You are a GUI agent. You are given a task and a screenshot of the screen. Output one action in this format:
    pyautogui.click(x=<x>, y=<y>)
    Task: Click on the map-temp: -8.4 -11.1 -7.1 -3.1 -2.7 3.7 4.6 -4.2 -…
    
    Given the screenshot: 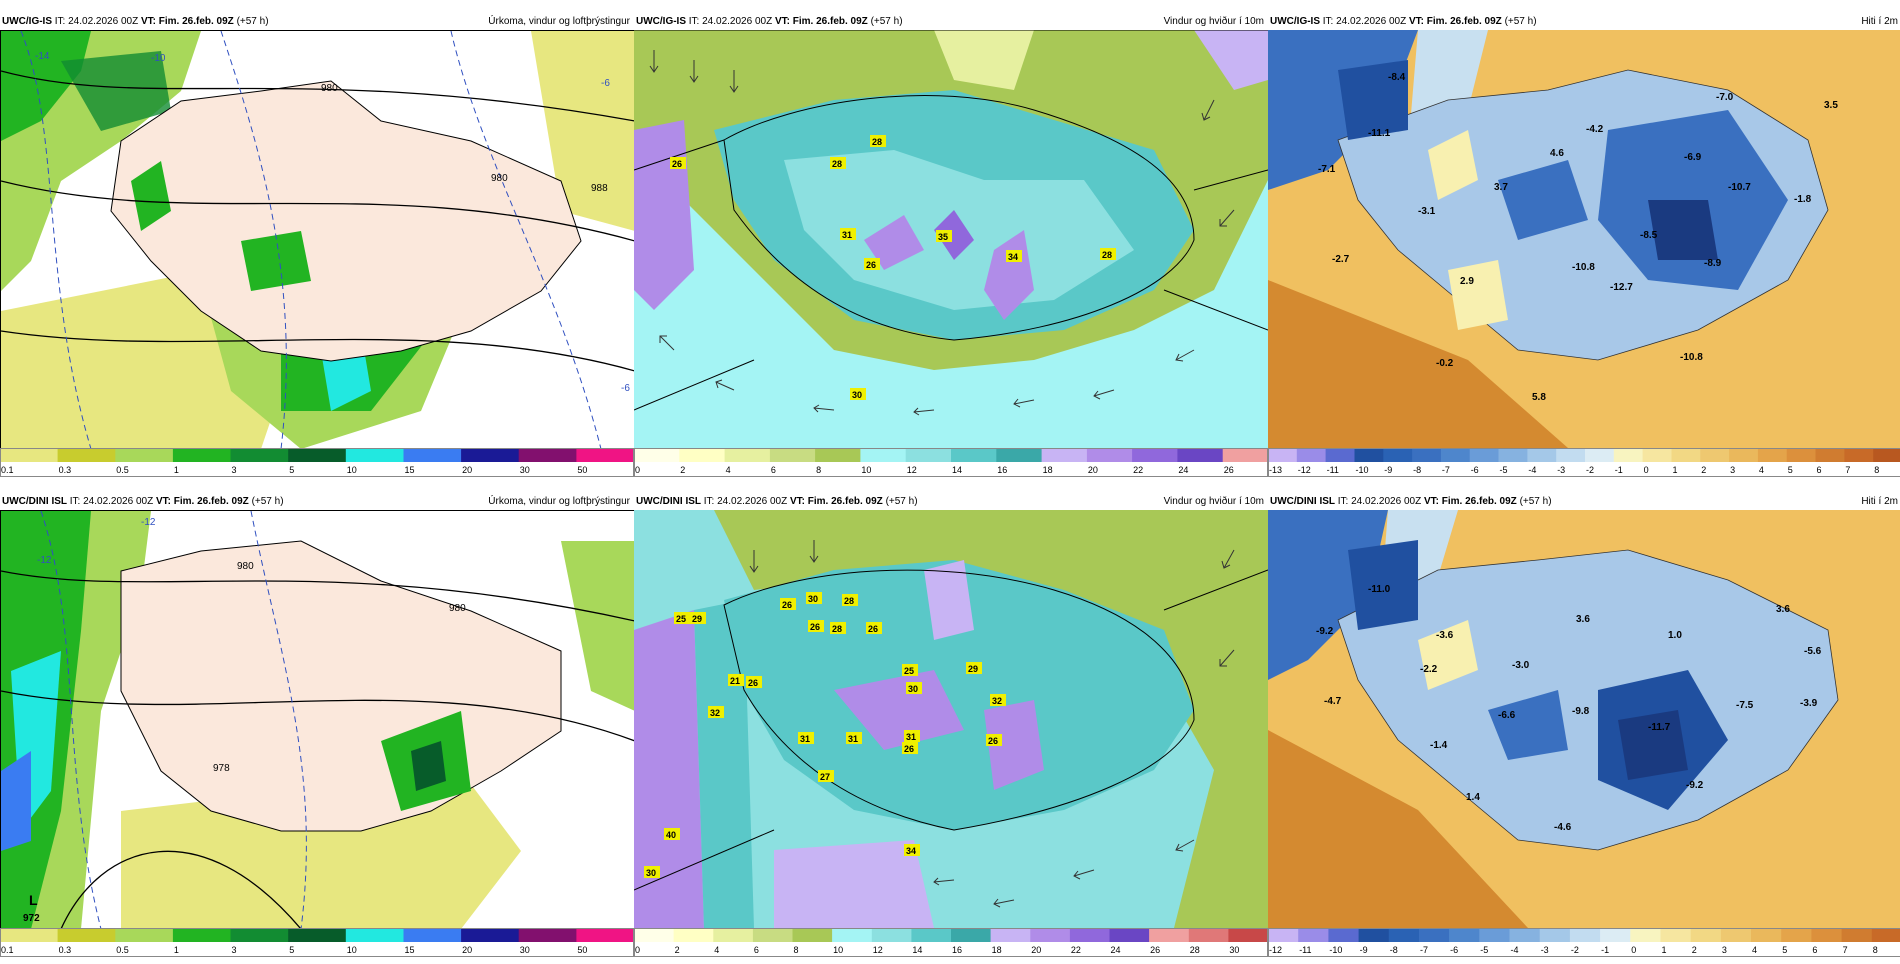 What is the action you would take?
    pyautogui.click(x=1584, y=239)
    